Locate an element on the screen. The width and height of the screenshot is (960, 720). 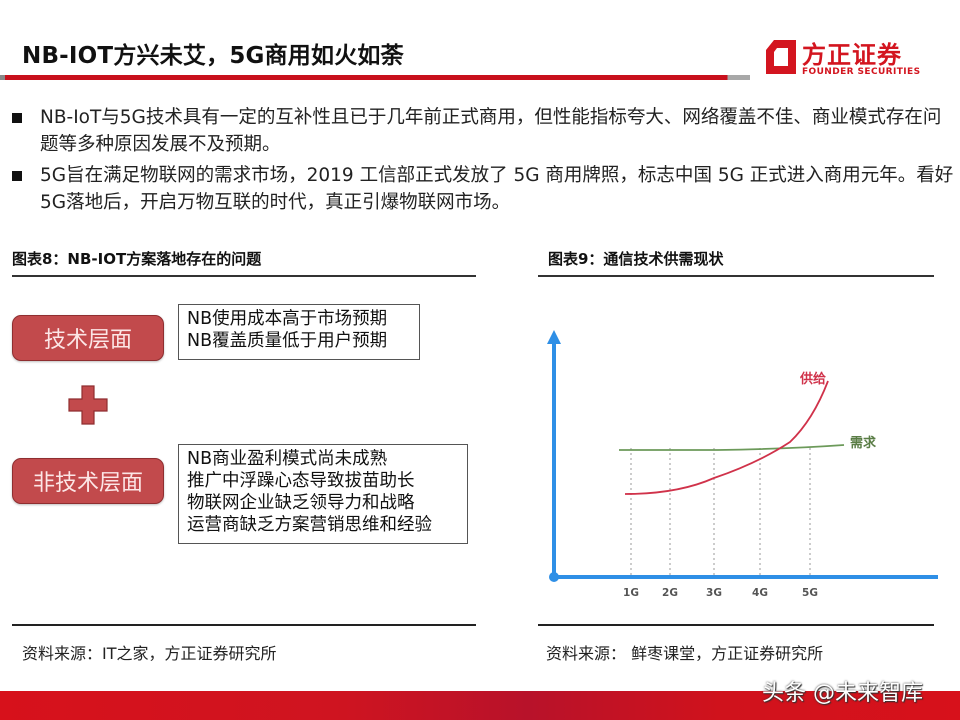
issue-item: 物联网企业缺乏领导力和战略 is located at coordinates (301, 503).